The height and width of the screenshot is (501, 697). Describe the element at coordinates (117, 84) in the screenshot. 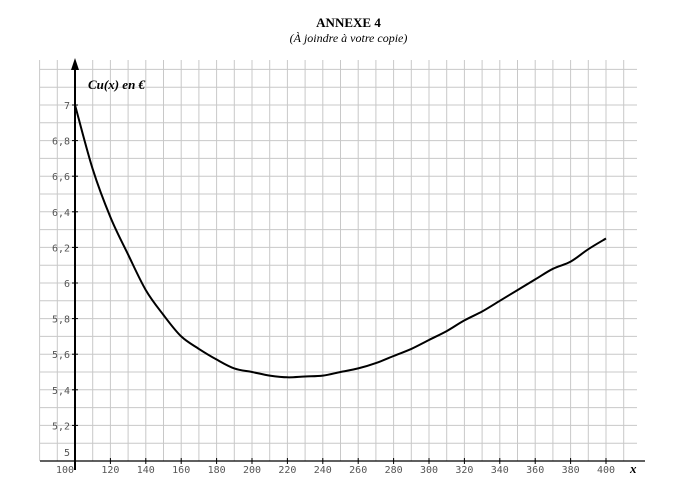

I see `y-axis-label: Cu(x) en €` at that location.